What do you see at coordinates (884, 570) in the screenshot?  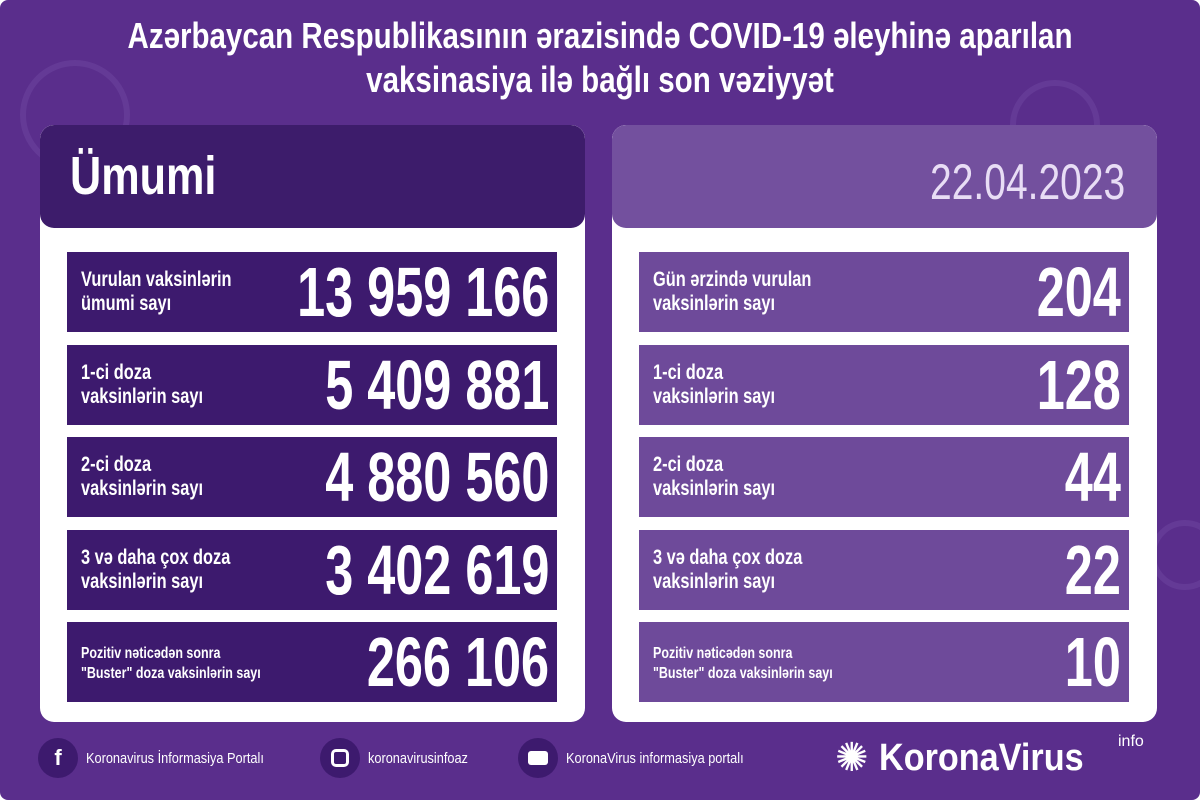 I see `stat-row: 3 və daha çox doza vaksinlərin sayı 22` at bounding box center [884, 570].